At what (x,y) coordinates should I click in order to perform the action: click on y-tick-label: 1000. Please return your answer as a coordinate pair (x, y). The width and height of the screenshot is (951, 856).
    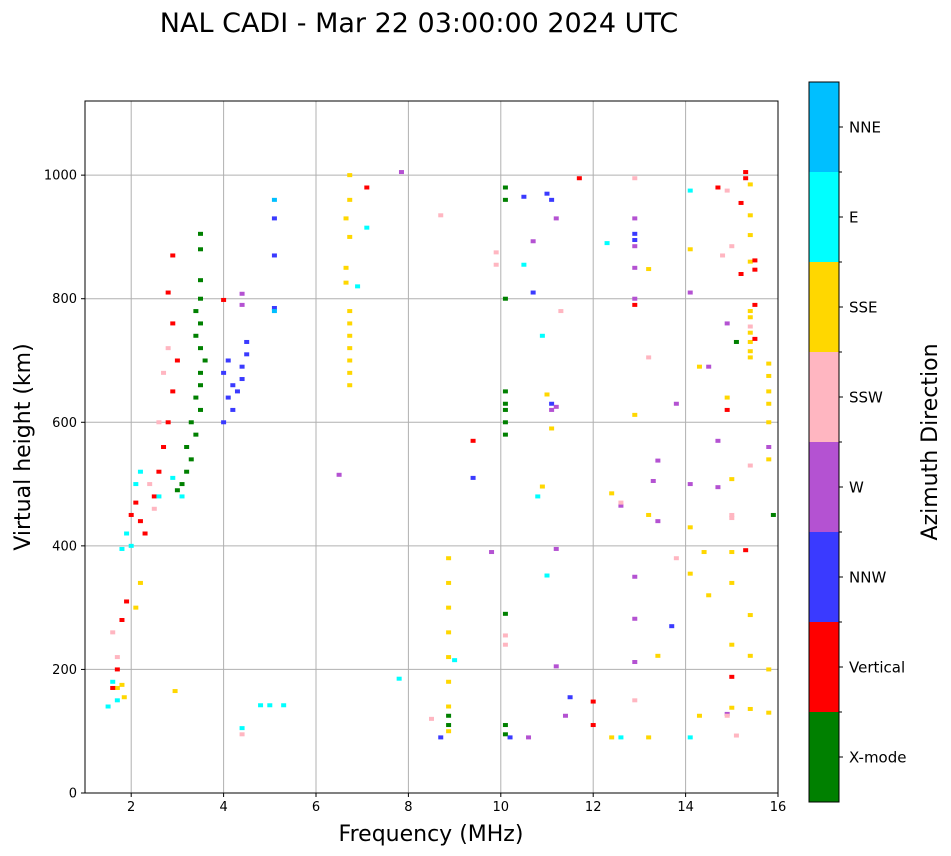
    Looking at the image, I should click on (60, 176).